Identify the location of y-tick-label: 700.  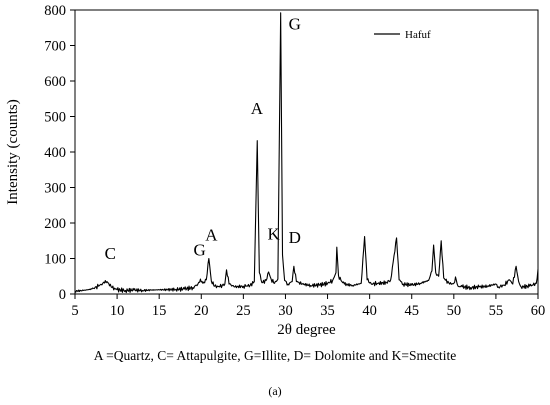
(55, 47).